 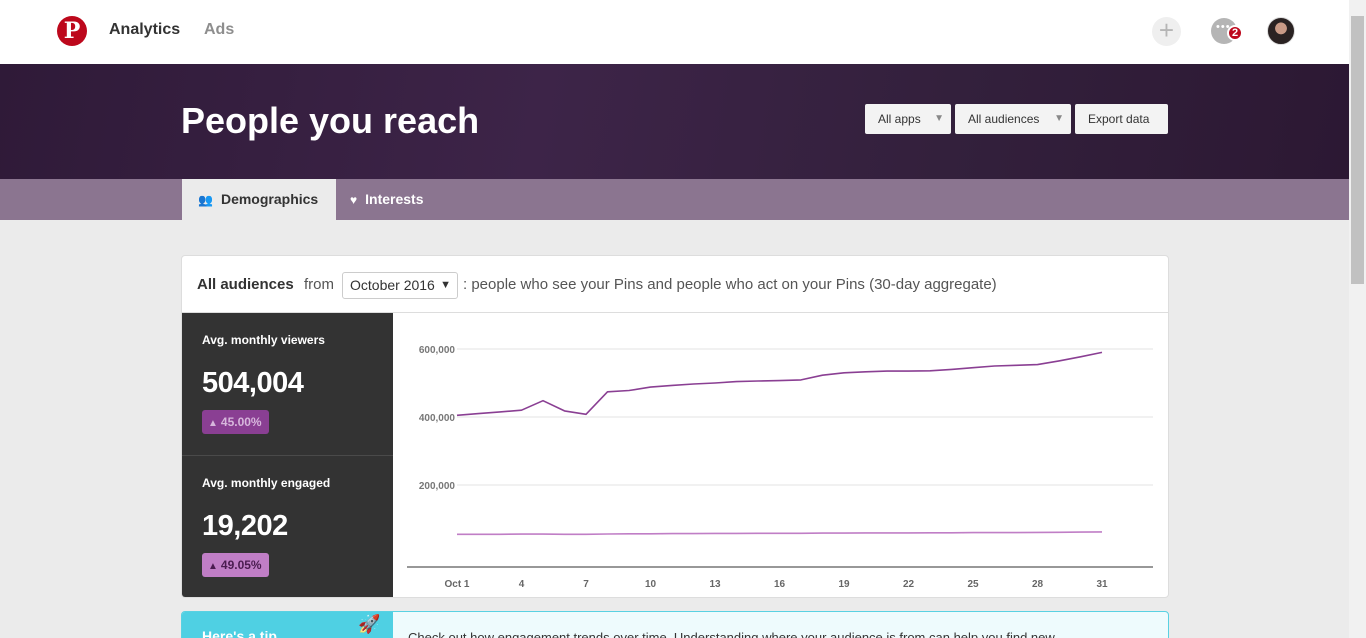 I want to click on audience-label: All audiences, so click(x=245, y=284).